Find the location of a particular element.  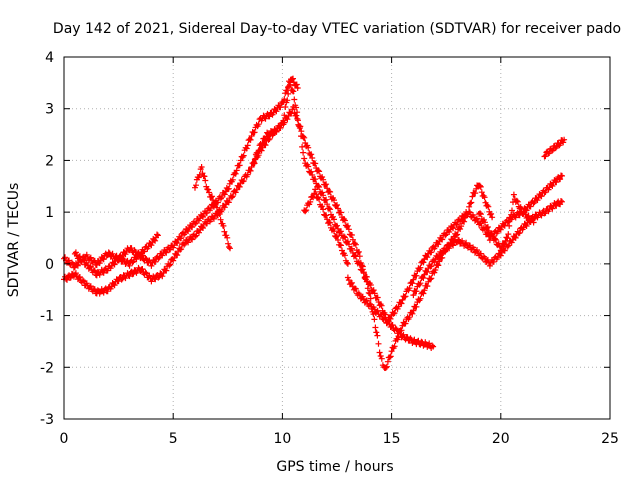

x-tick-label: 10 is located at coordinates (282, 439).